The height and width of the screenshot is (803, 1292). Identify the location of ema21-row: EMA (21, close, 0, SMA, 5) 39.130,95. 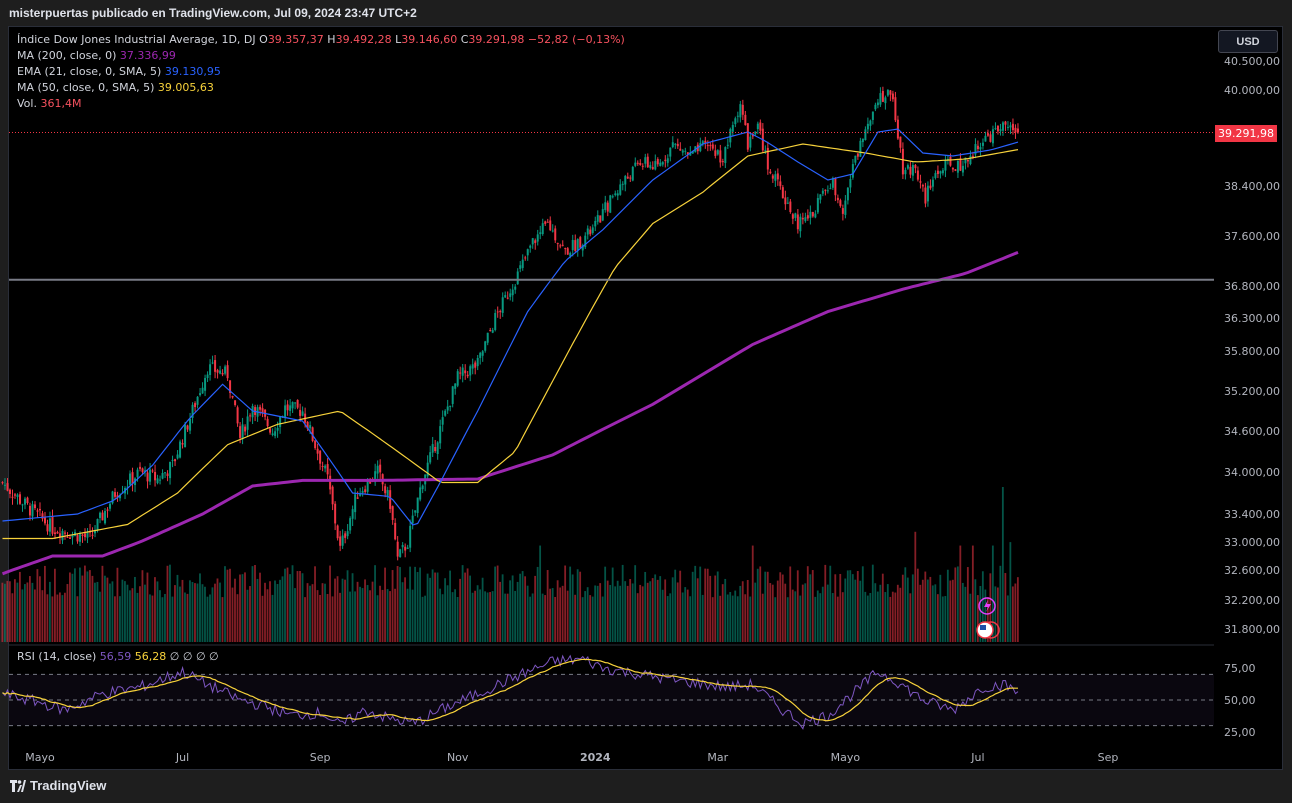
(321, 72).